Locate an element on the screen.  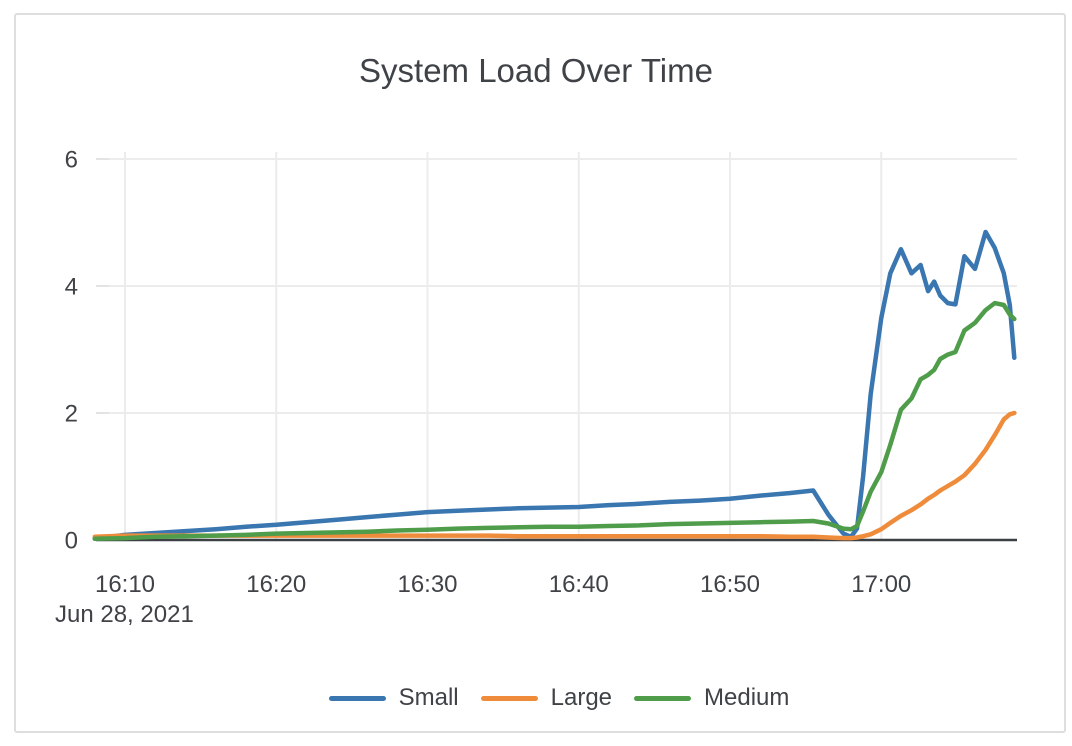
legend-swatch-medium is located at coordinates (663, 698).